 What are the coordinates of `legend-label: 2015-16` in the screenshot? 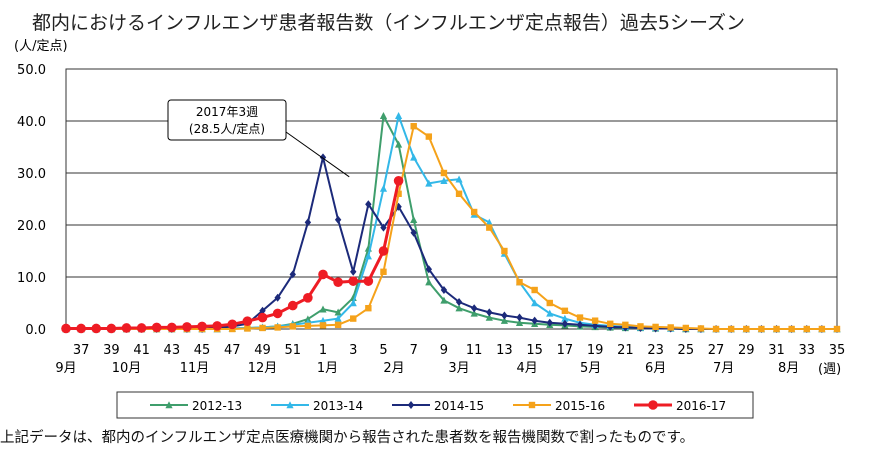 It's located at (580, 406).